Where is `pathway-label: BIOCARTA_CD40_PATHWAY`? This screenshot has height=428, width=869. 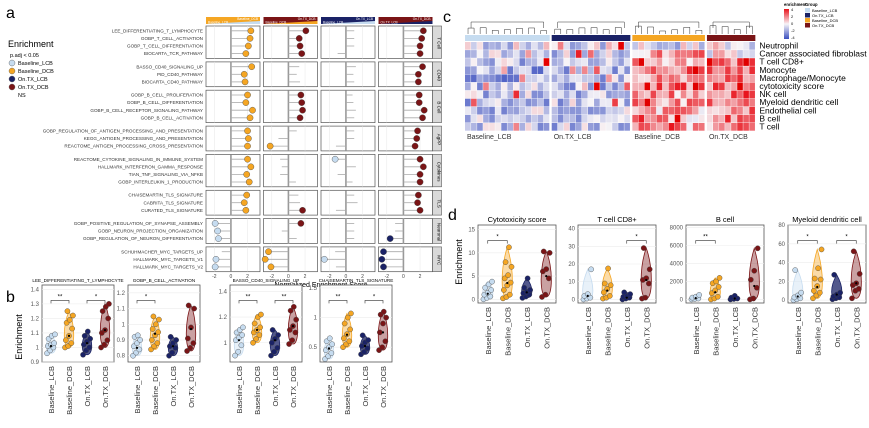 pathway-label: BIOCARTA_CD40_PATHWAY is located at coordinates (172, 82).